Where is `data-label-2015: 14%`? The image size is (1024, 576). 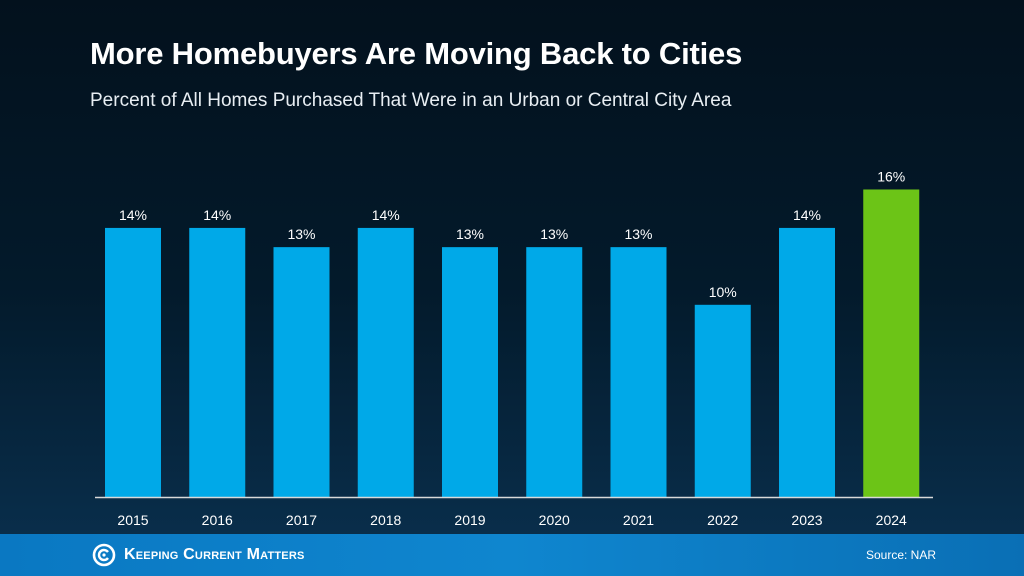
data-label-2015: 14% is located at coordinates (133, 215).